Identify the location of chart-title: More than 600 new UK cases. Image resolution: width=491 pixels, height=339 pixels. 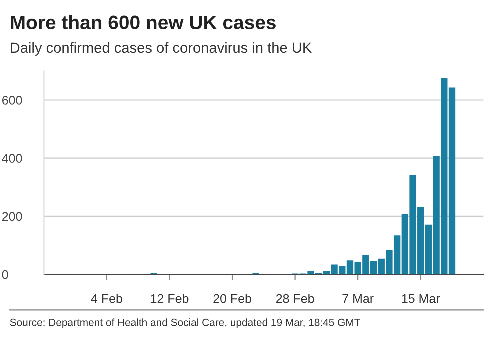
(143, 22).